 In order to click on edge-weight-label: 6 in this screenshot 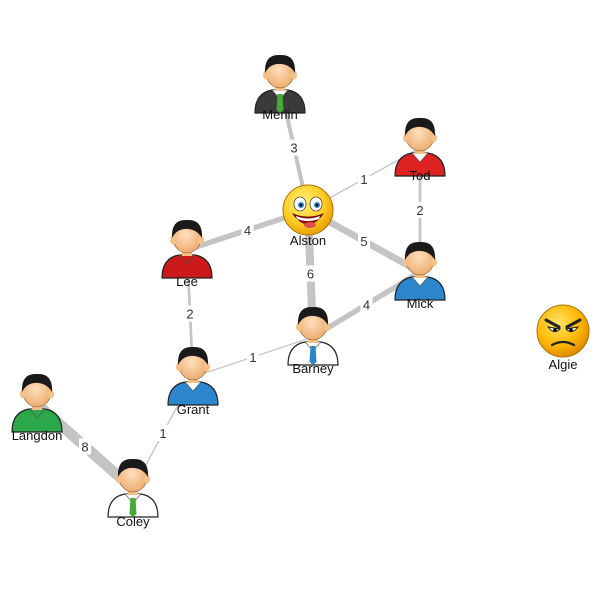, I will do `click(310, 274)`.